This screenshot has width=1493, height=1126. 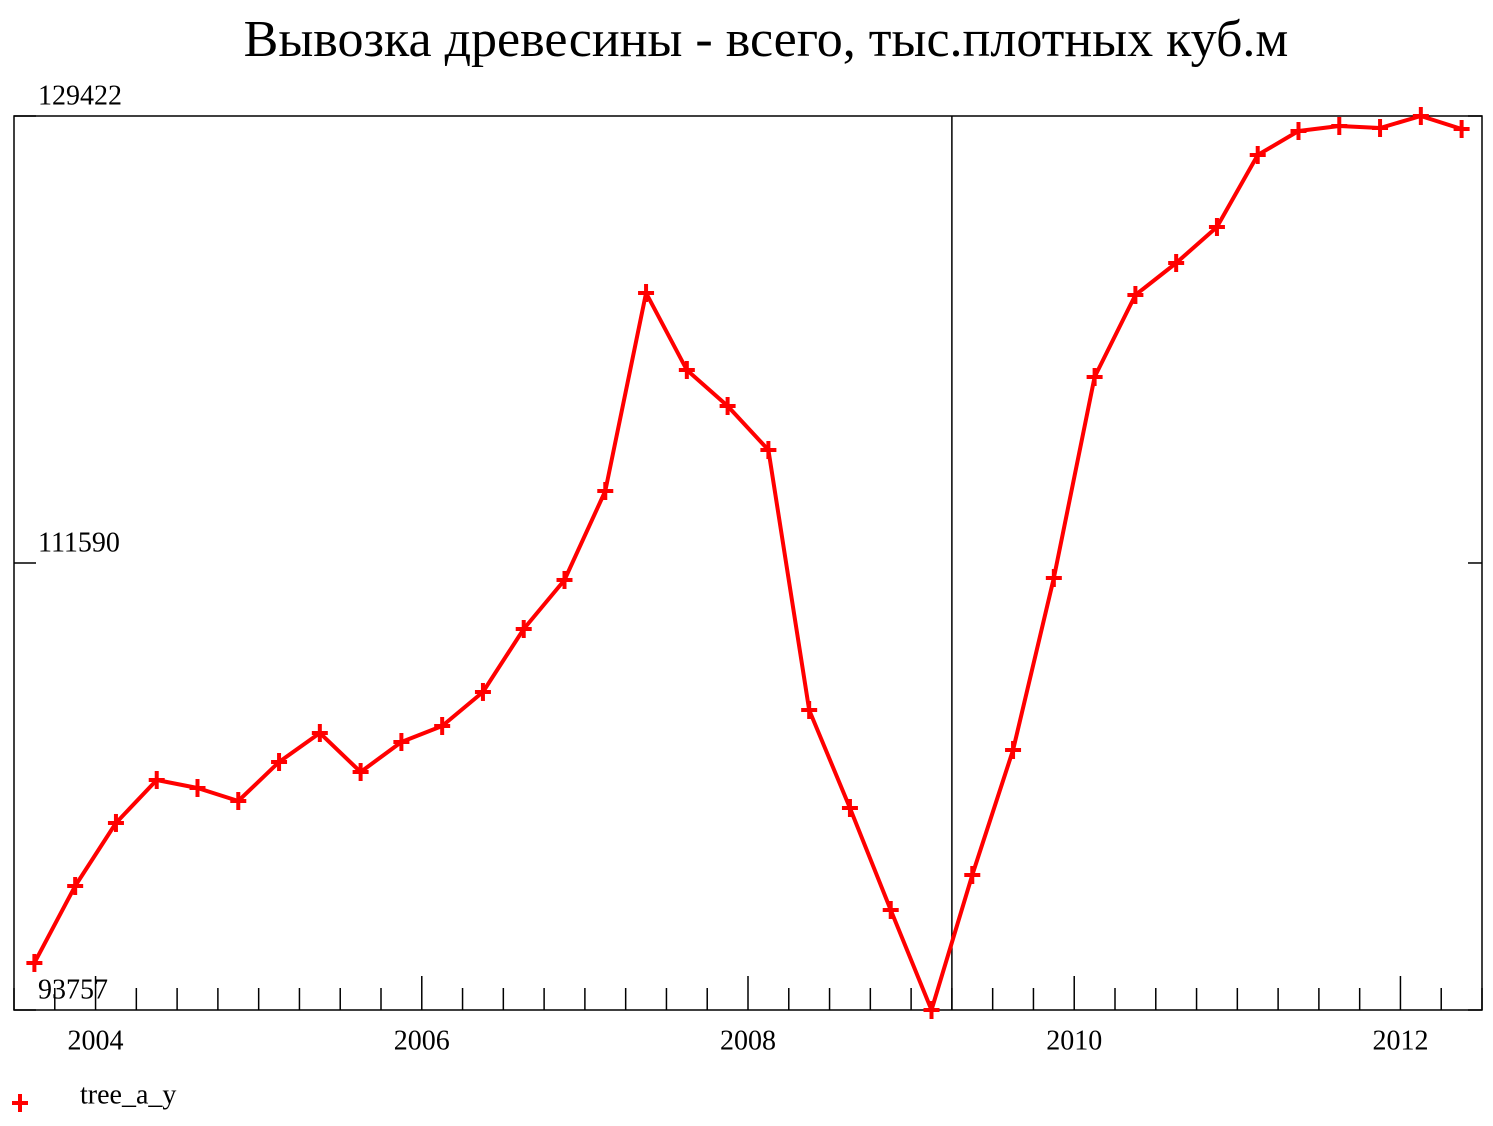 What do you see at coordinates (1074, 1040) in the screenshot?
I see `x-tick-label: 2010` at bounding box center [1074, 1040].